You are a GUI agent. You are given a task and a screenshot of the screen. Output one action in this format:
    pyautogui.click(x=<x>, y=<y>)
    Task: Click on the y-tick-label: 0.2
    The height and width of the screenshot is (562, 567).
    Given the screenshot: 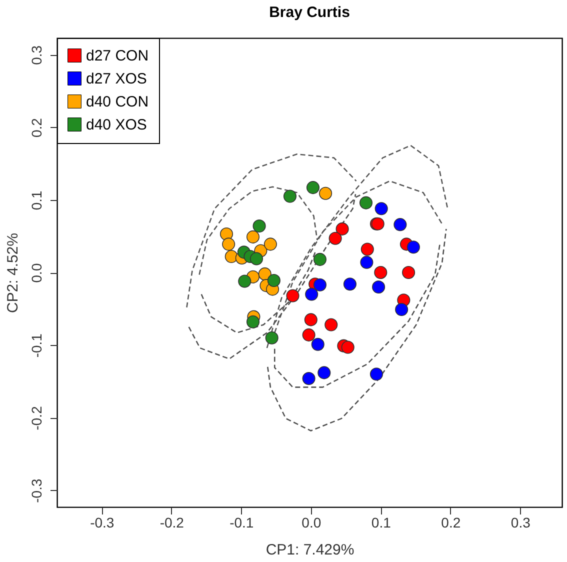 What is the action you would take?
    pyautogui.click(x=36, y=128)
    